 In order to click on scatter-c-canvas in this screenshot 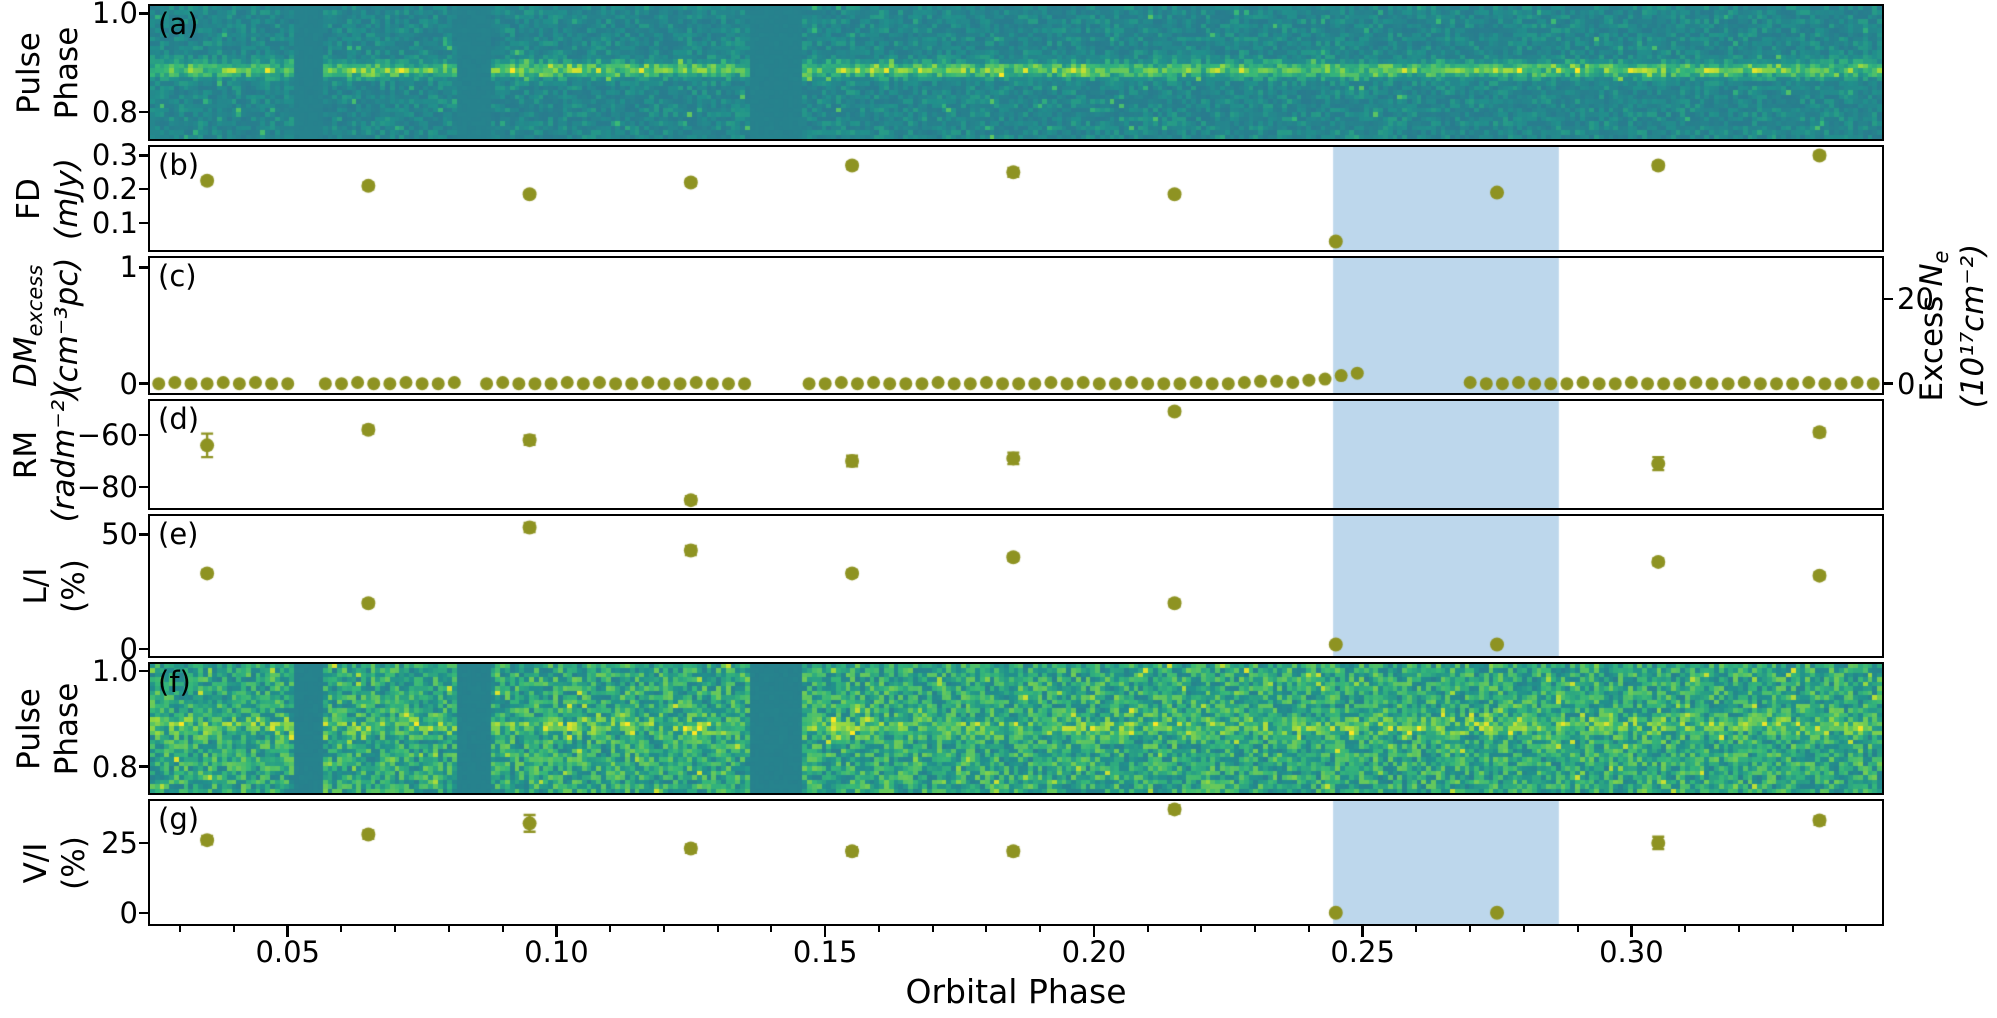, I will do `click(1016, 325)`.